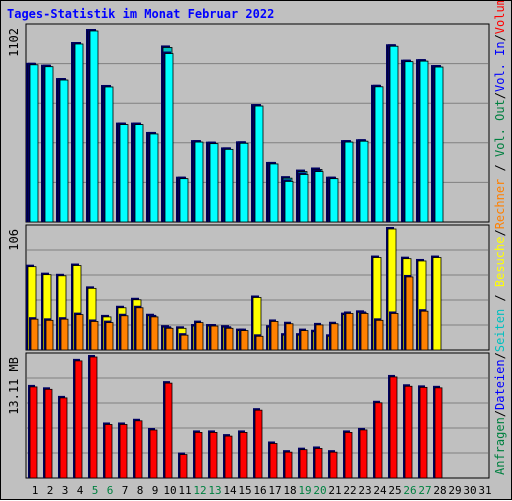 The height and width of the screenshot is (501, 512). I want to click on day-label-7: 7, so click(125, 490).